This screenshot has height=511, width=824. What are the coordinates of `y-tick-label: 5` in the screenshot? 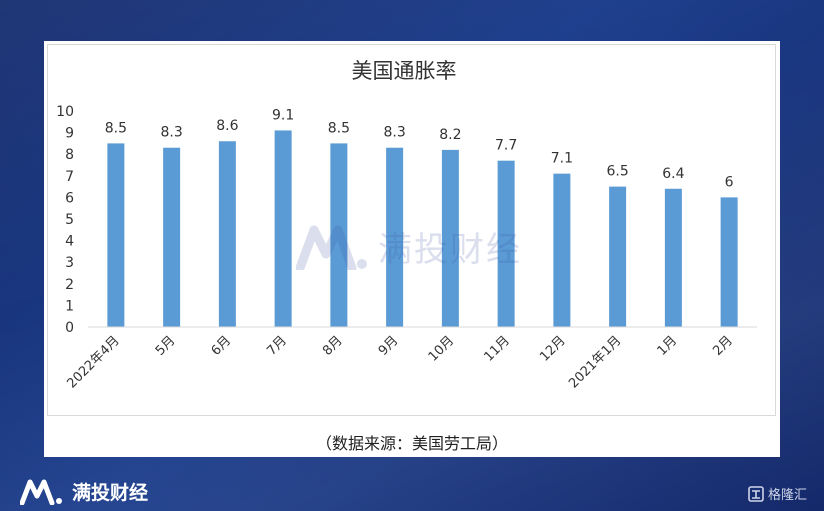 It's located at (69, 220).